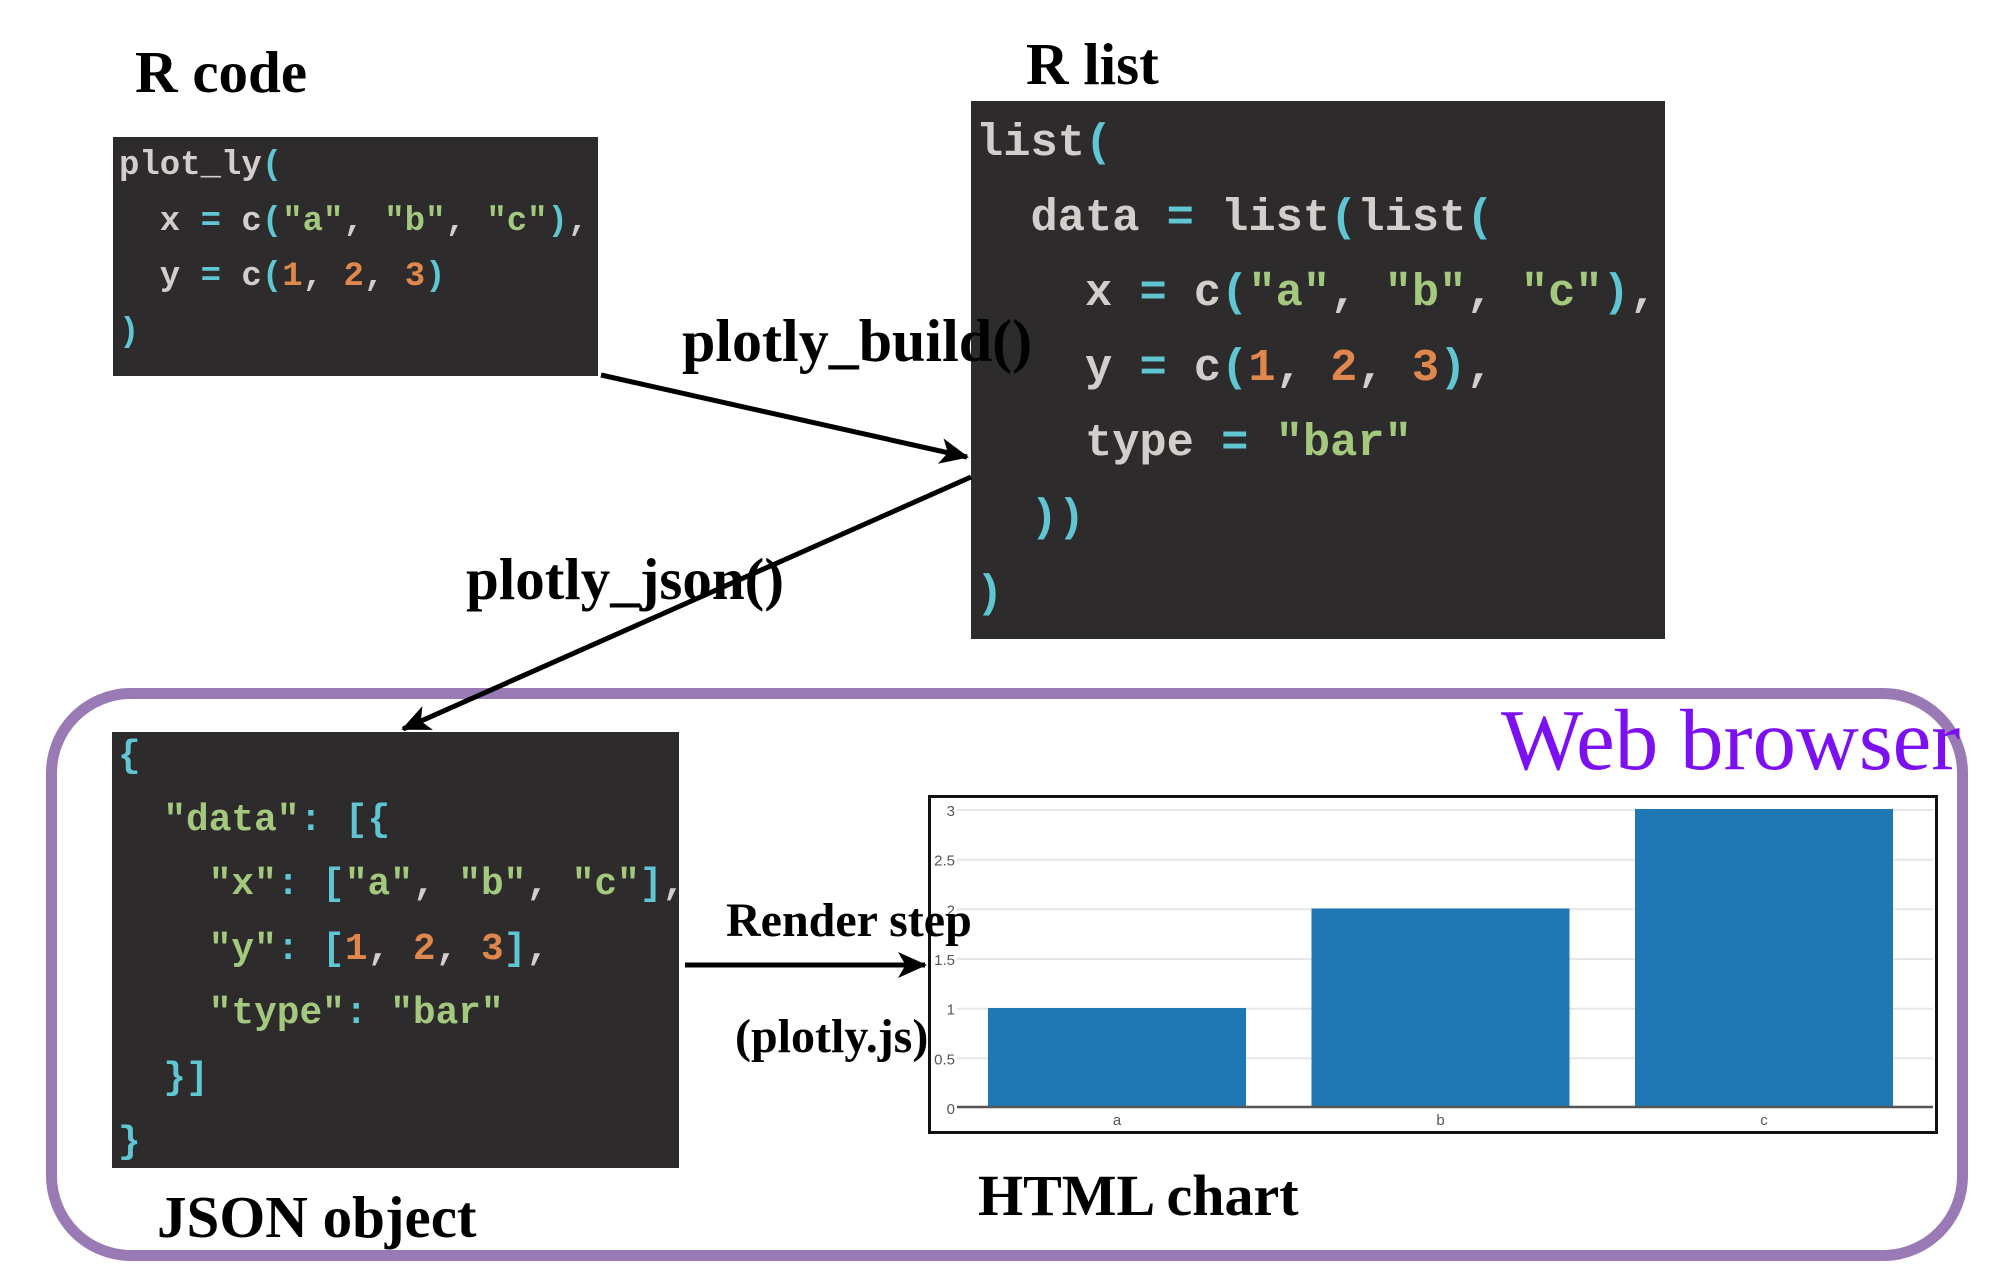 The height and width of the screenshot is (1282, 2000). What do you see at coordinates (951, 811) in the screenshot?
I see `svg-text: 3` at bounding box center [951, 811].